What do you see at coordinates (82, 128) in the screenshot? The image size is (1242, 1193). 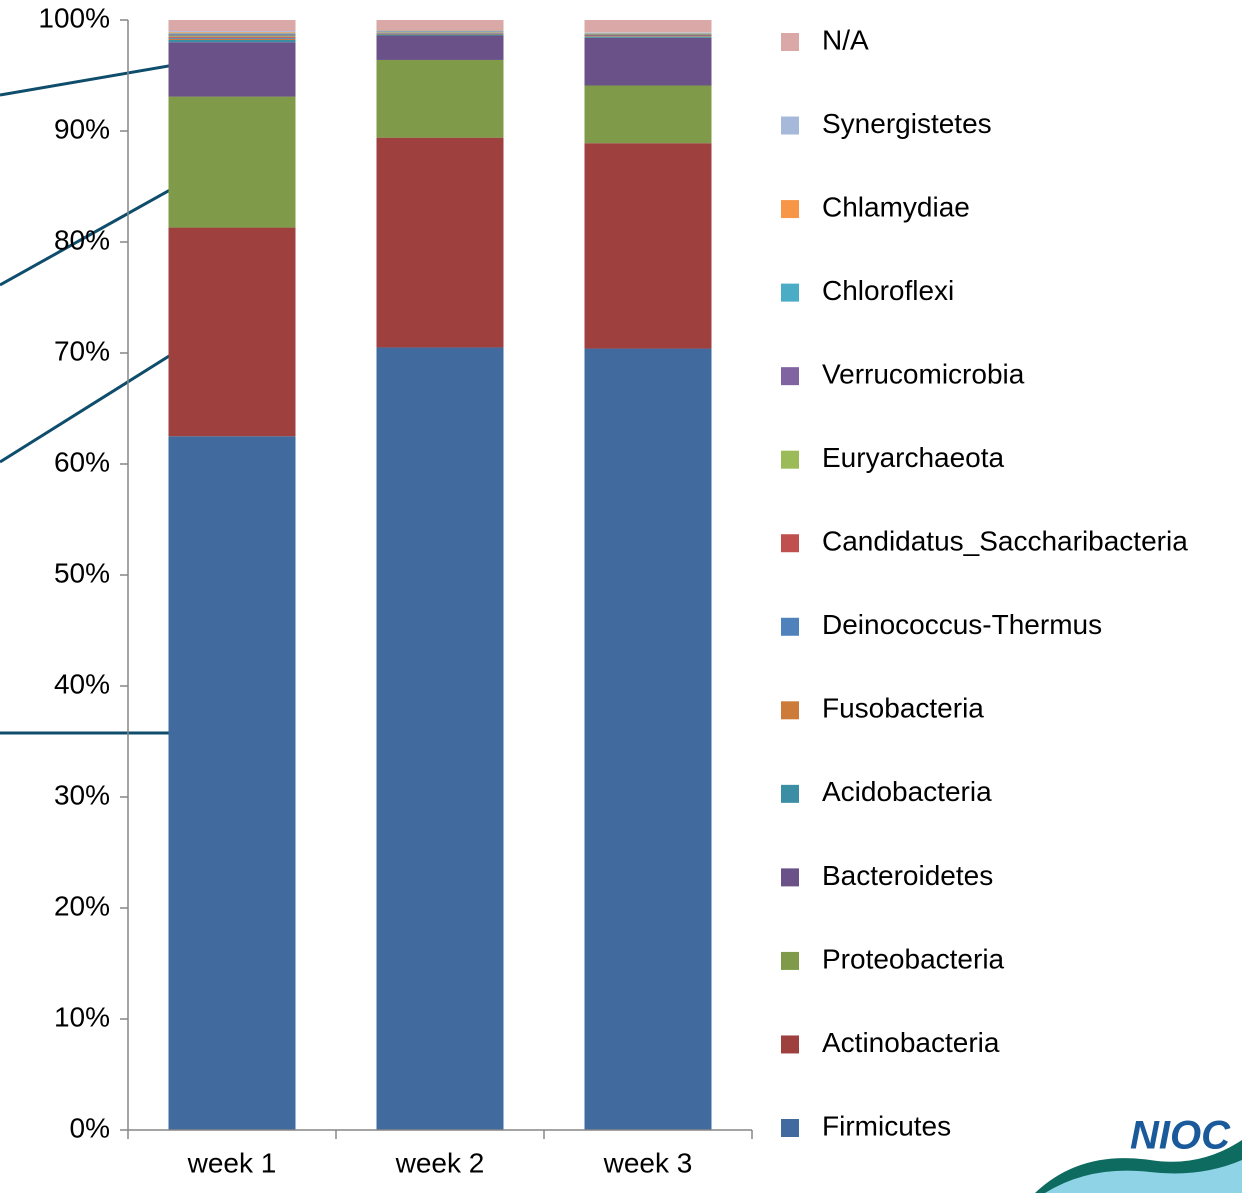 I see `y-tick-label: 90%` at bounding box center [82, 128].